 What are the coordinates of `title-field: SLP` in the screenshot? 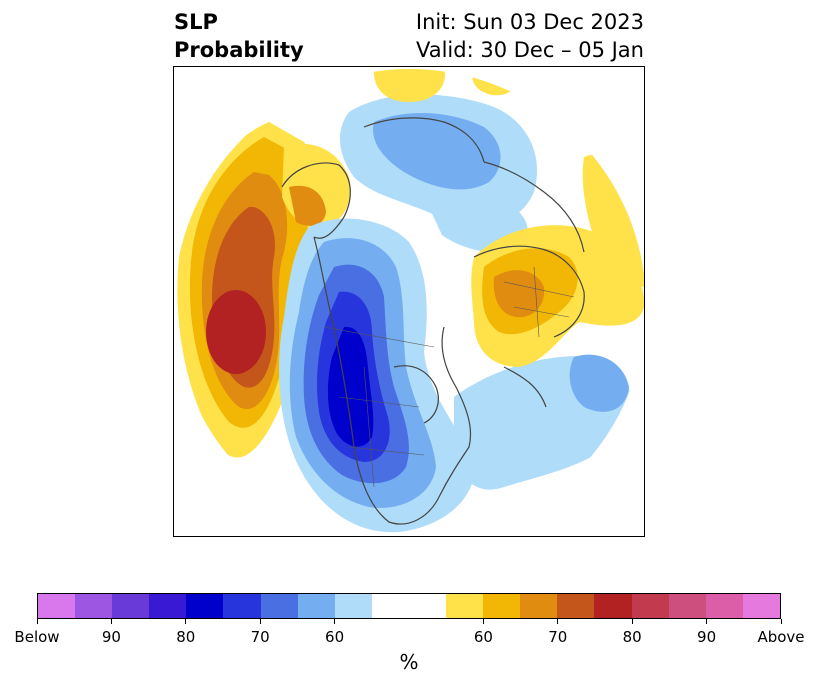 It's located at (196, 22).